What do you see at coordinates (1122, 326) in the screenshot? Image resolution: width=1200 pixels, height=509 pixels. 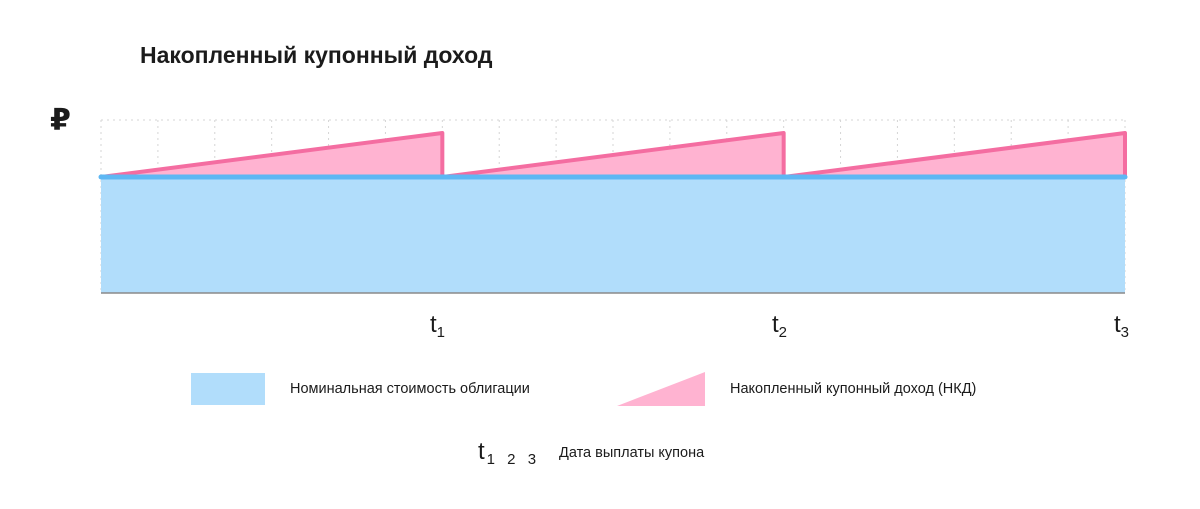 I see `x-tick-t3: t3` at bounding box center [1122, 326].